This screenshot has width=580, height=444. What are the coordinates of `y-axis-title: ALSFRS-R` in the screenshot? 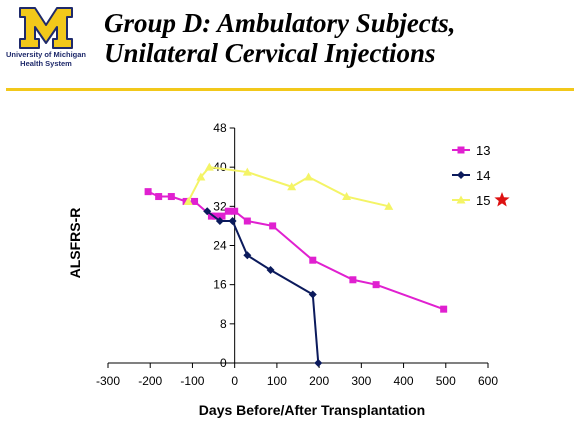 It's located at (75, 243).